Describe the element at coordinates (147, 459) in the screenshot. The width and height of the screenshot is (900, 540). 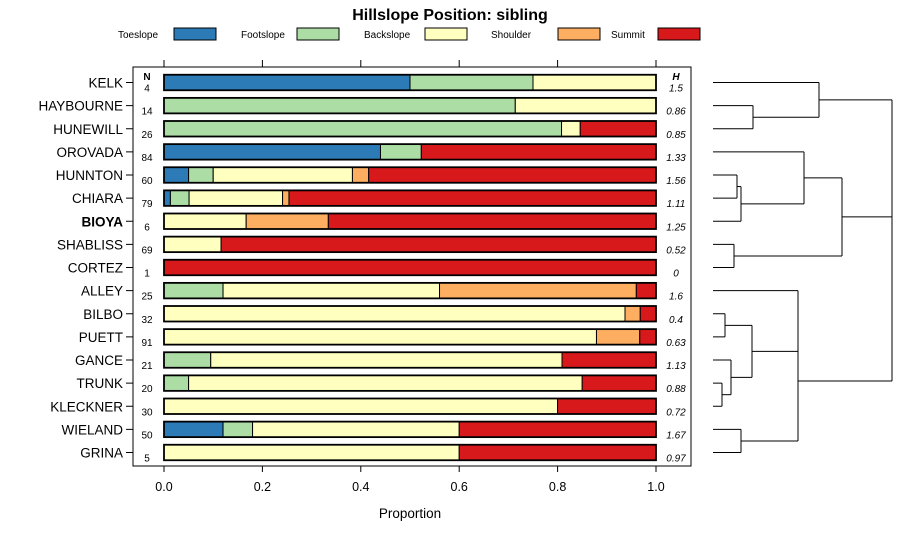
I see `n-count-label: 5` at that location.